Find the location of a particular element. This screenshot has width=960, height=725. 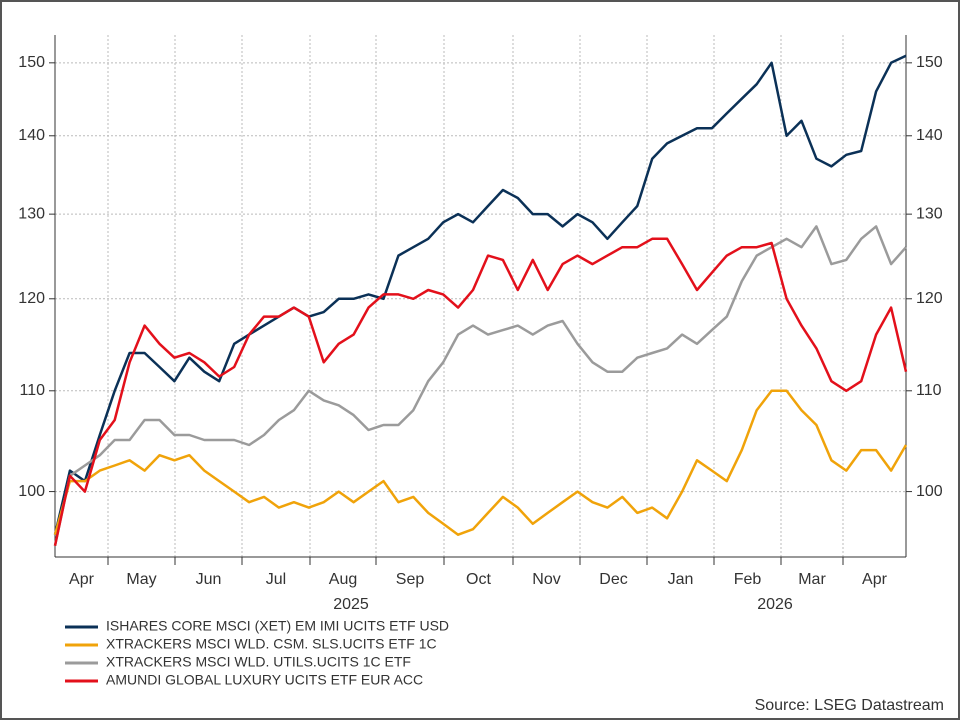

y-tick-label: 120 is located at coordinates (31, 298).